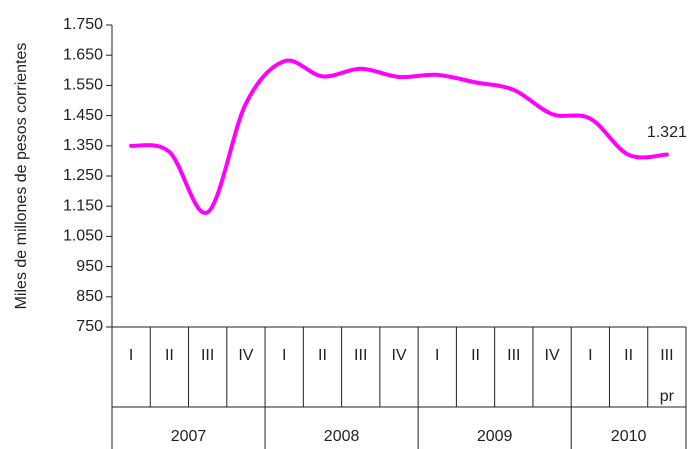 The image size is (691, 449). I want to click on data-label: 1.321, so click(667, 132).